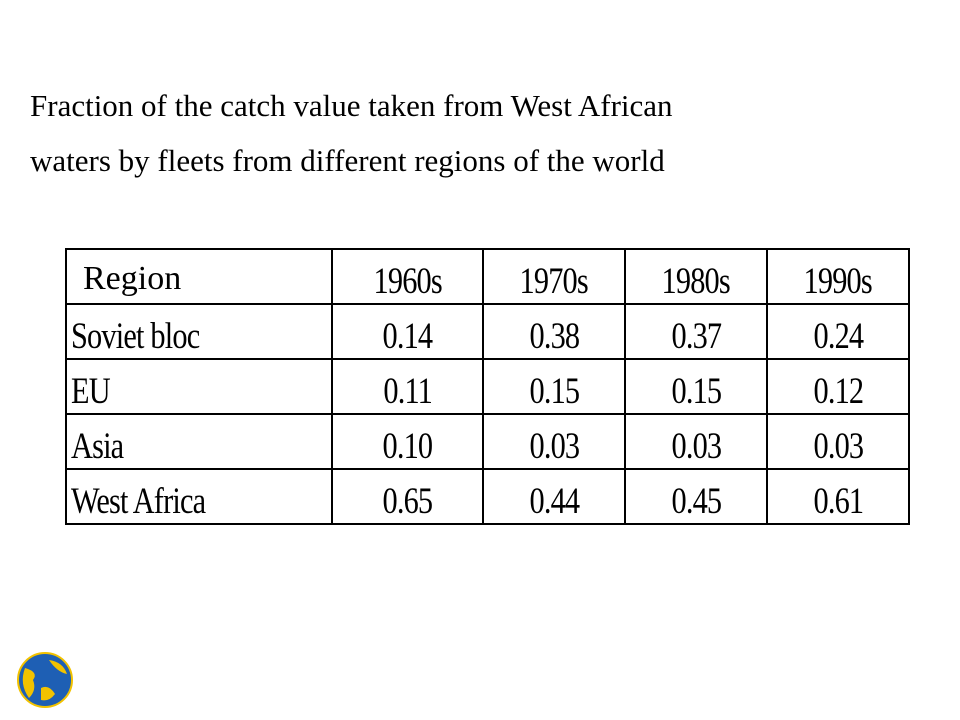 Image resolution: width=960 pixels, height=720 pixels. Describe the element at coordinates (91, 391) in the screenshot. I see `cell-text: EU` at that location.